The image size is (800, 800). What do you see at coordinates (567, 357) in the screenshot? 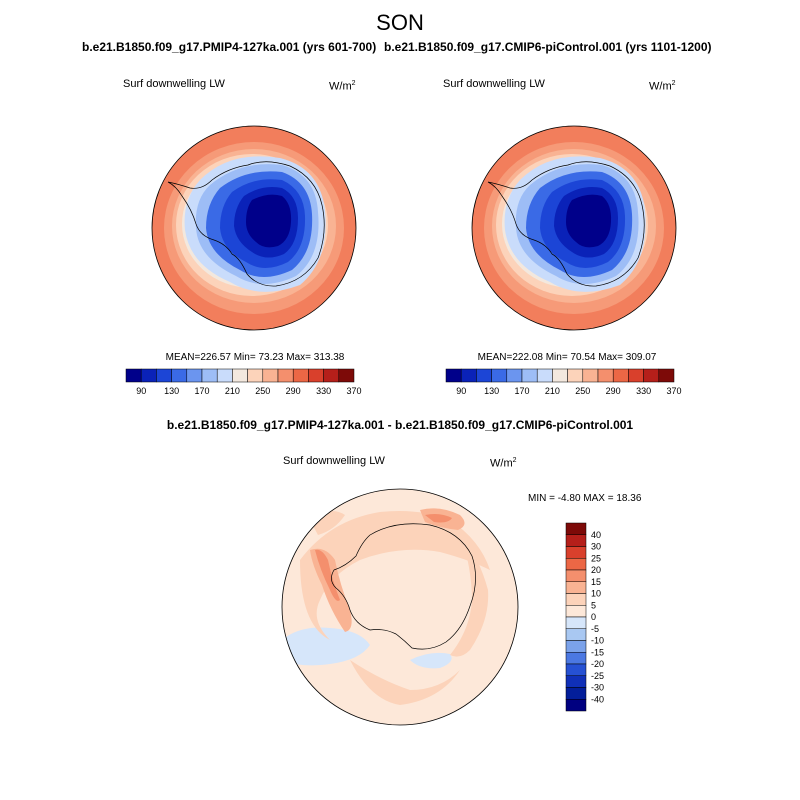
I see `right-stats: MEAN=222.08 Min= 70.54 Max= 309.07` at bounding box center [567, 357].